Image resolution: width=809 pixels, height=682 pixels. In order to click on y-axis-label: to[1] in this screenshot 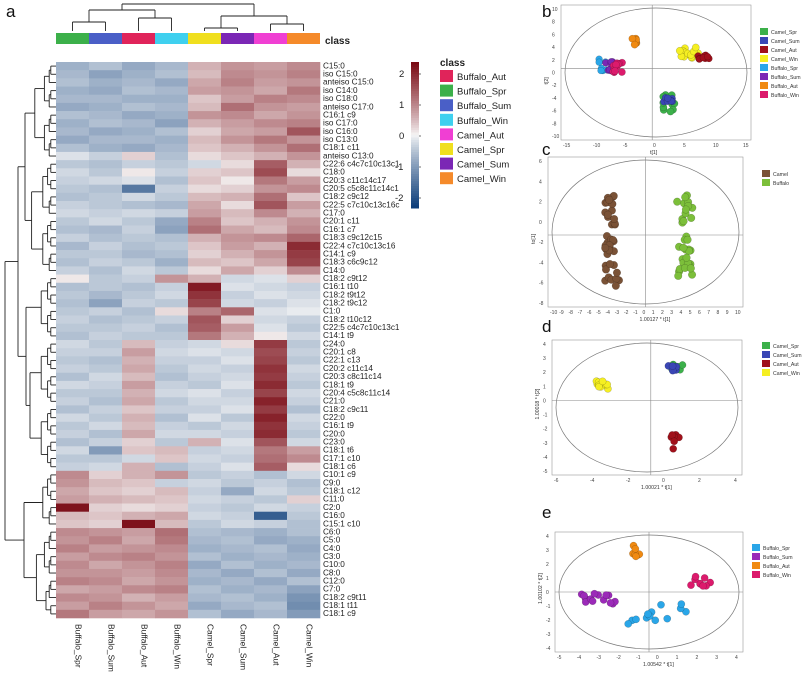, I will do `click(534, 238)`.